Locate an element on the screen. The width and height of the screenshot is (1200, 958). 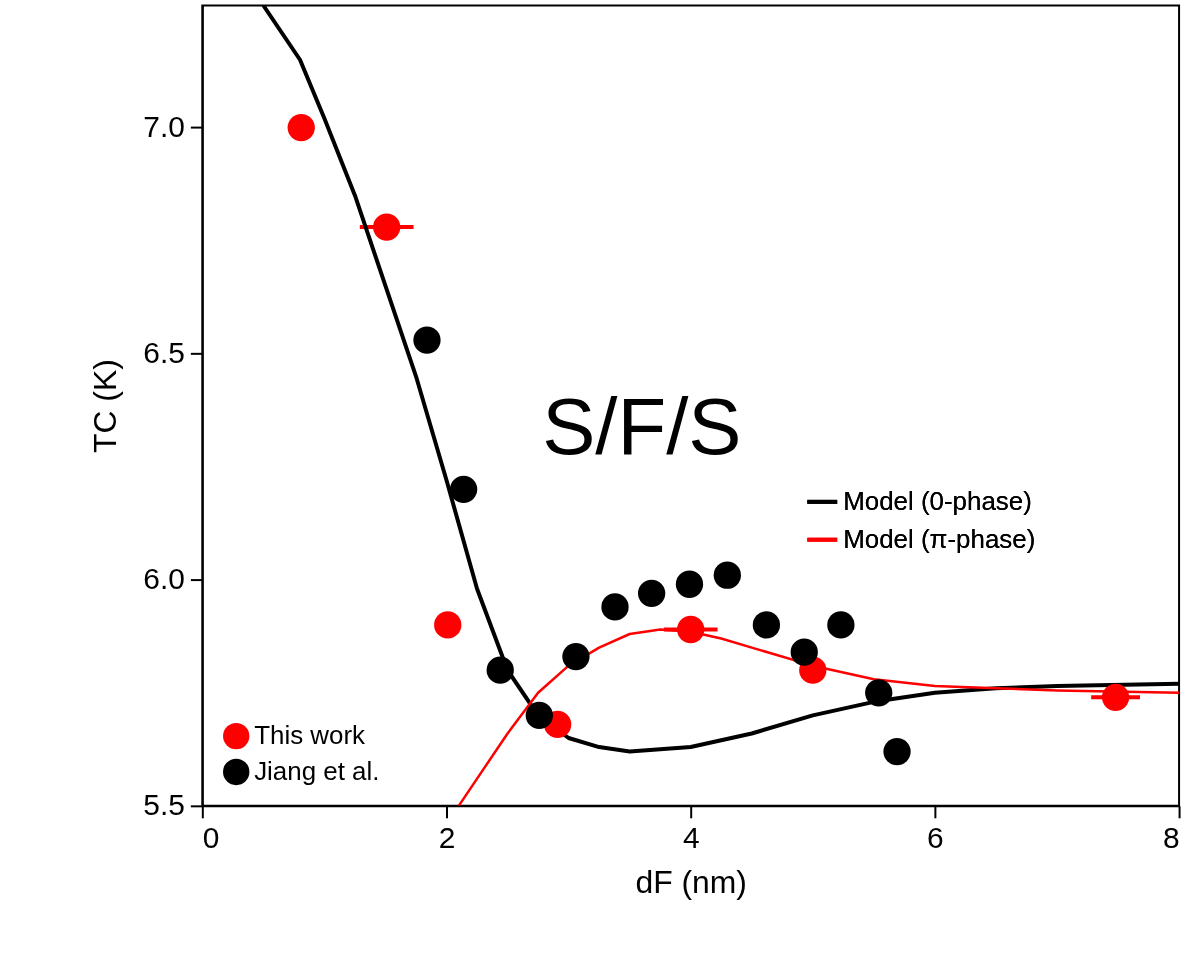
legend-label: Model (0-phase) is located at coordinates (937, 500).